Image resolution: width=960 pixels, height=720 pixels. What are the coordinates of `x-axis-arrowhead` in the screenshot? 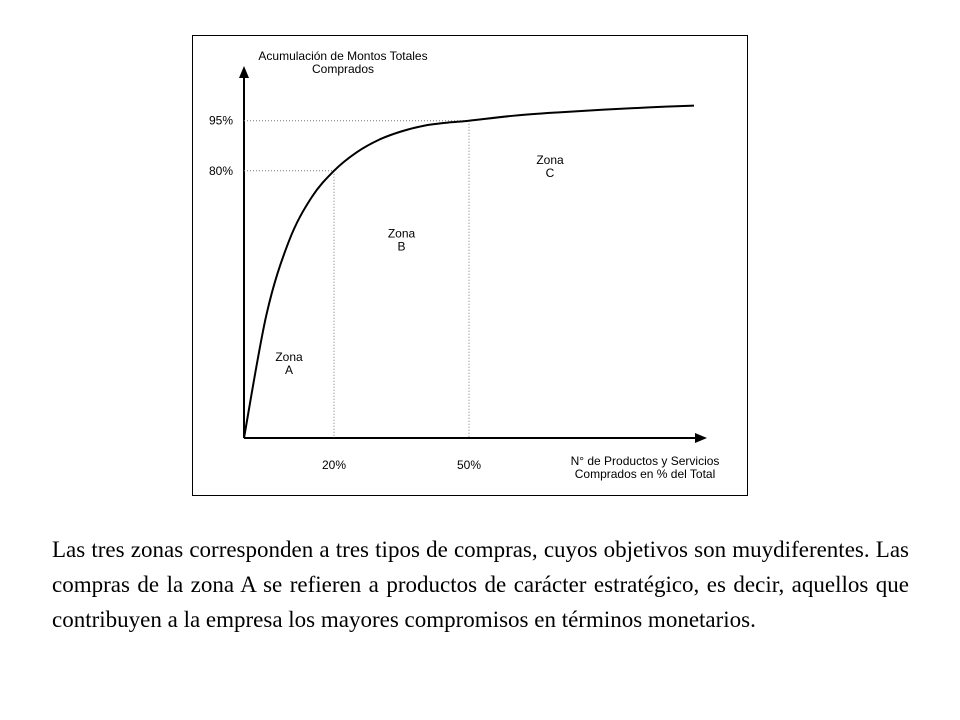 It's located at (701, 438).